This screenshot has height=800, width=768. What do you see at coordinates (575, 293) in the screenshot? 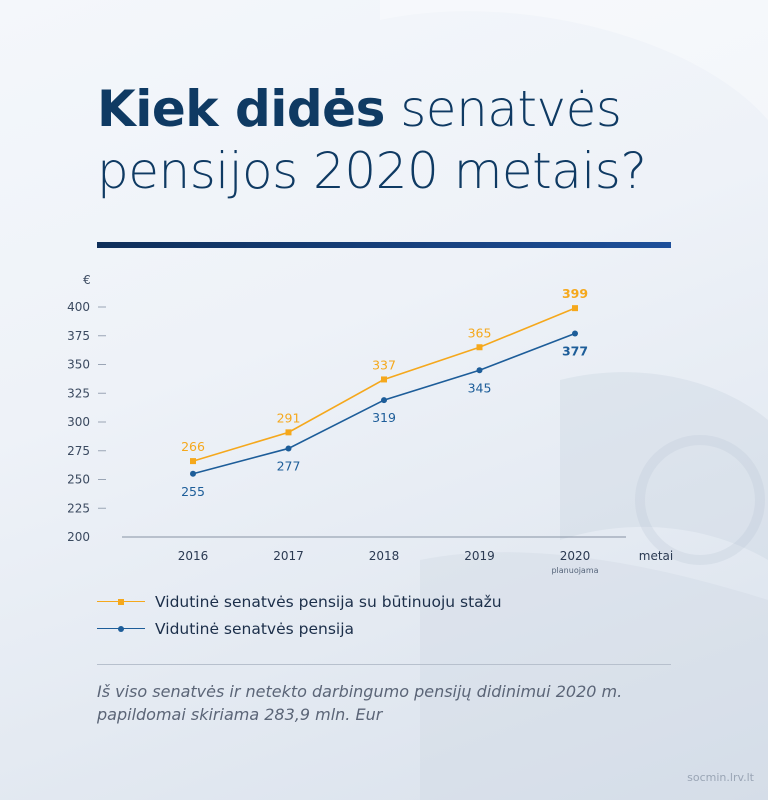
I see `data-label-0-4: 399` at bounding box center [575, 293].